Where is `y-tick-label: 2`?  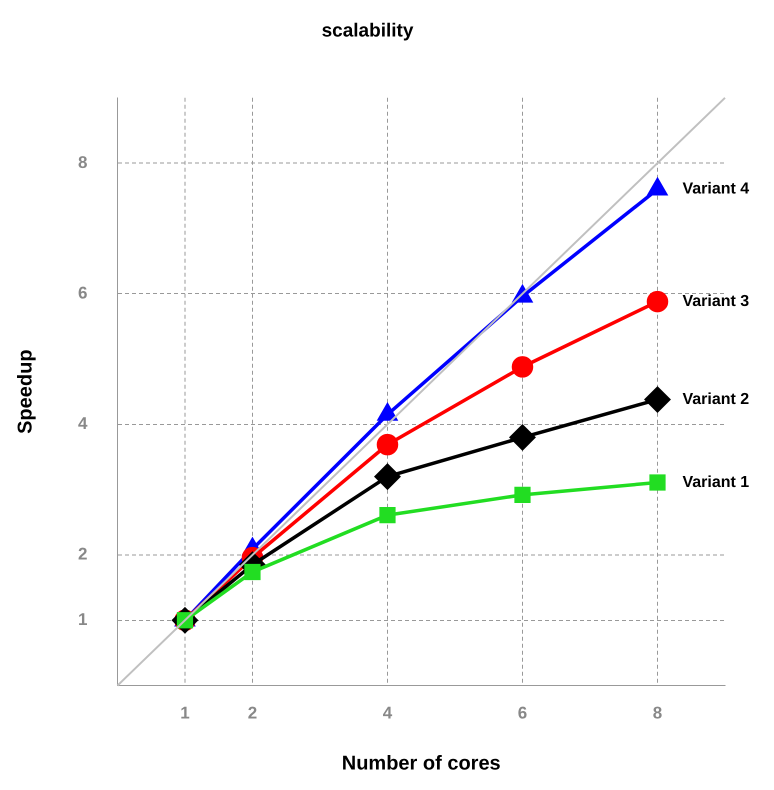
y-tick-label: 2 is located at coordinates (83, 554).